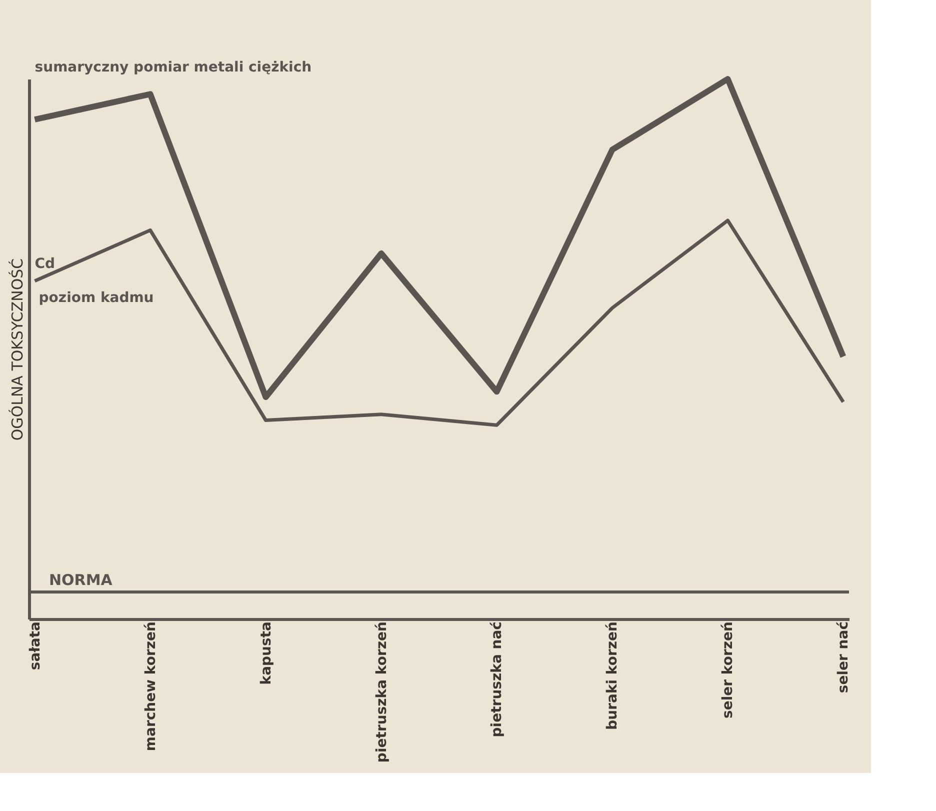 The height and width of the screenshot is (811, 936). What do you see at coordinates (266, 653) in the screenshot?
I see `x-tick-label: kapusta` at bounding box center [266, 653].